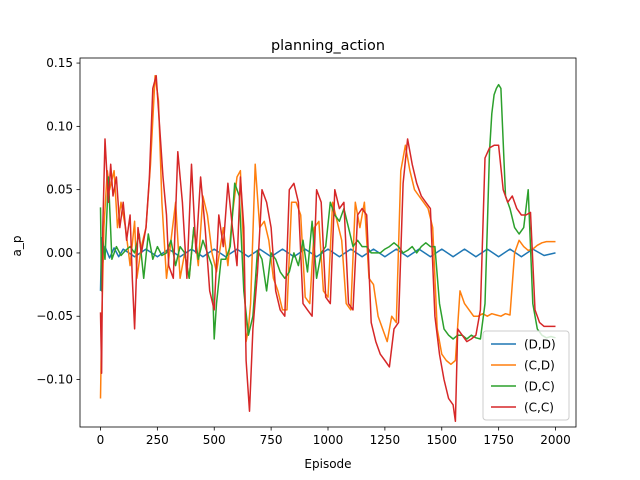 The image size is (640, 480). What do you see at coordinates (17, 246) in the screenshot?
I see `y-axis-label: a_p` at bounding box center [17, 246].